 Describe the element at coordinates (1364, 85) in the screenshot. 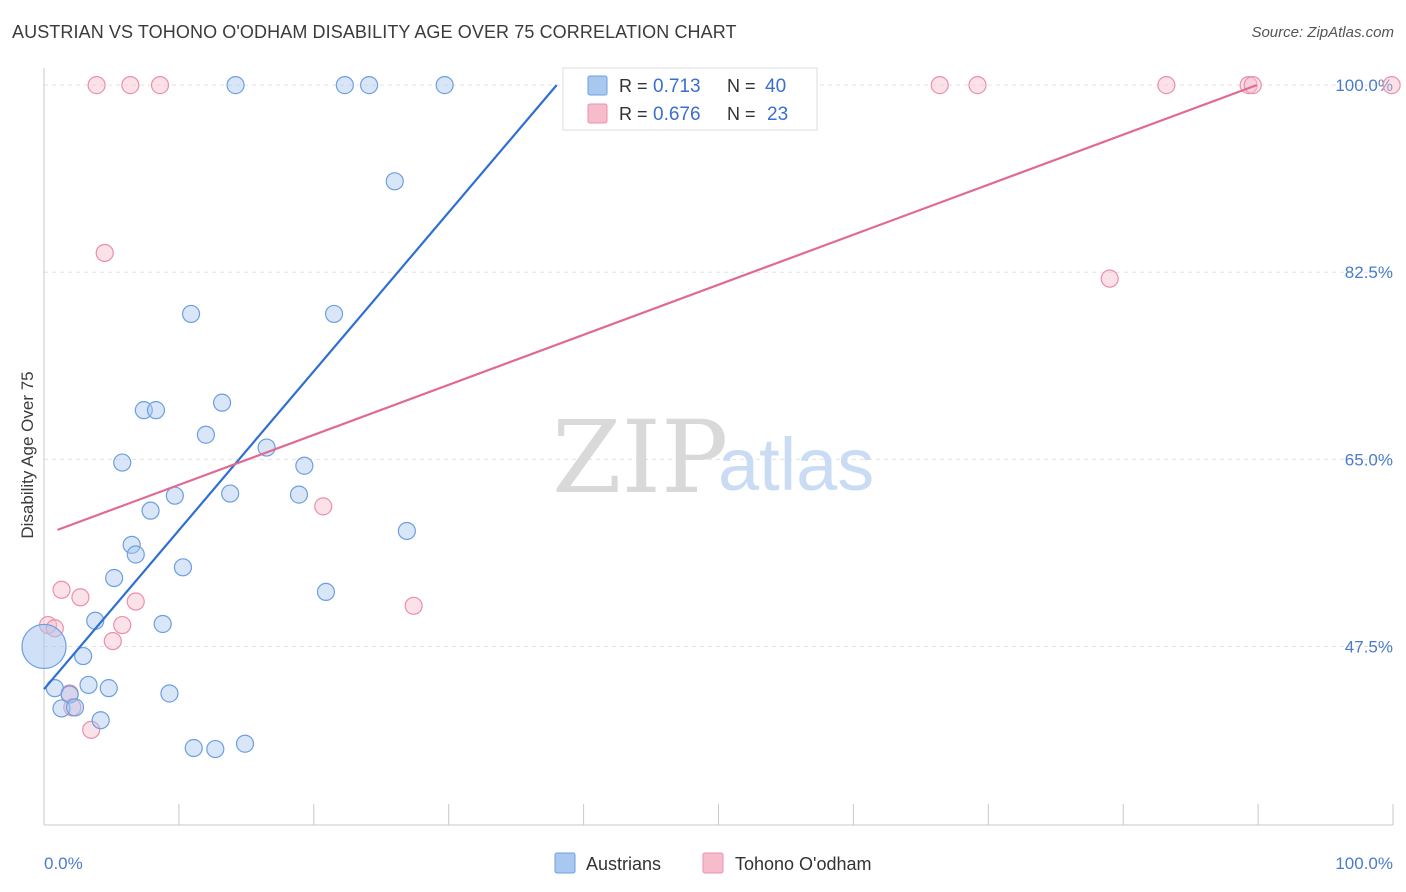

I see `y-tick-label: 100.0%` at that location.